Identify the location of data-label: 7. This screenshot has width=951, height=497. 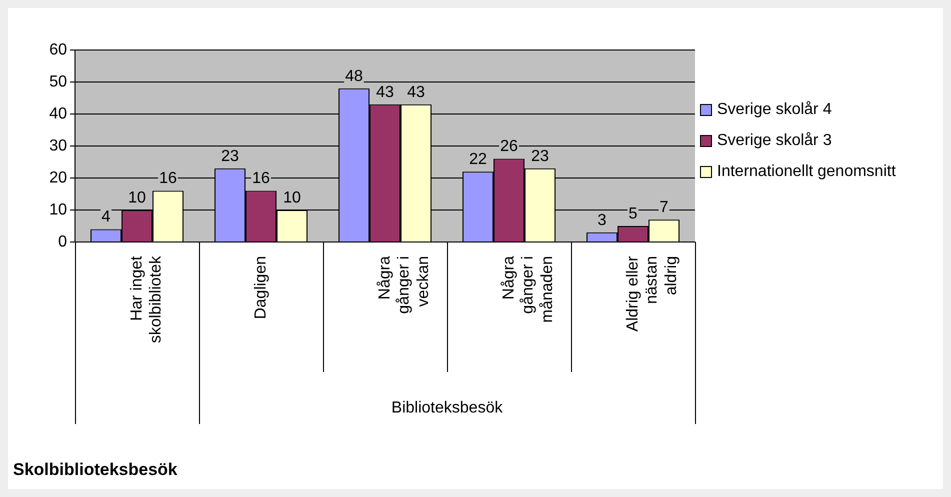
(664, 207).